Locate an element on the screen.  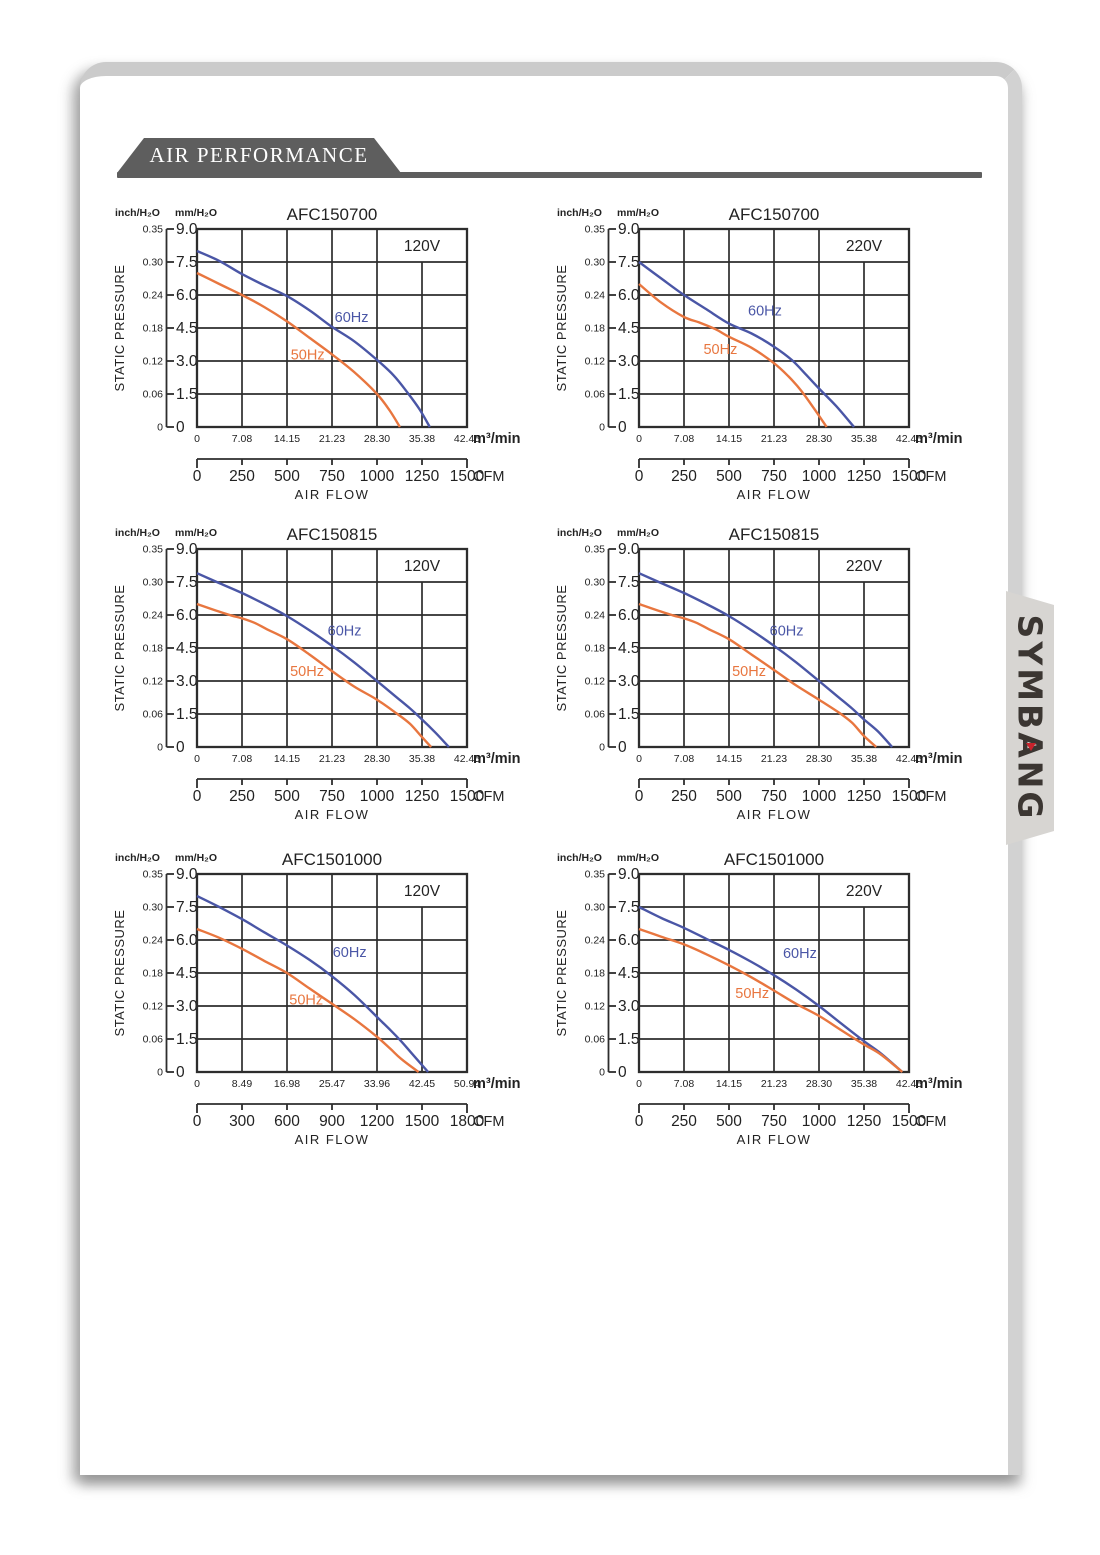
x-tick-label-cfm: 1250 is located at coordinates (864, 476).